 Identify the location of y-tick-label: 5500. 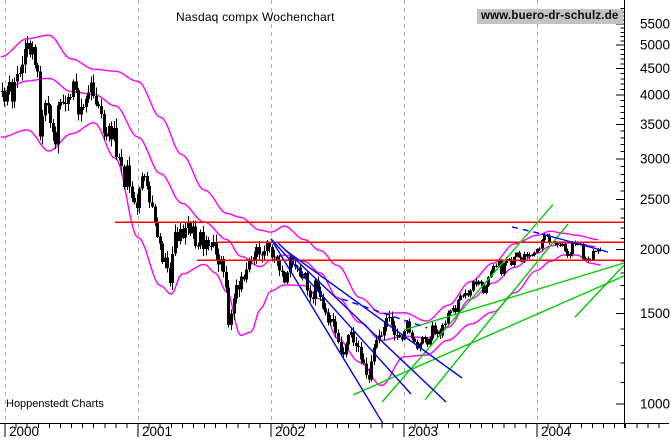
(655, 24).